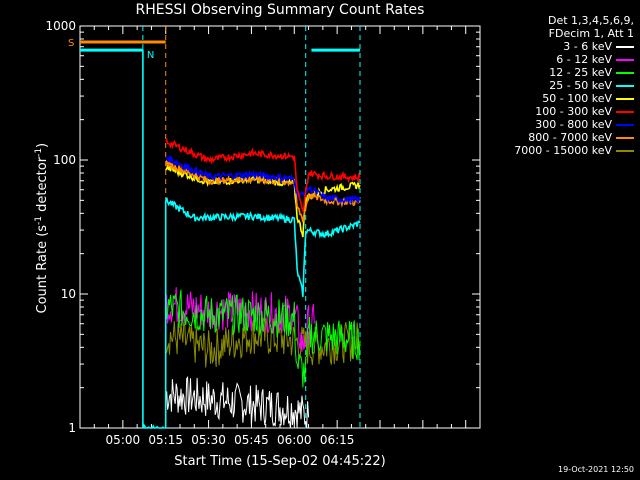 This screenshot has width=640, height=480. I want to click on legend-item: 300 - 800 keV, so click(557, 124).